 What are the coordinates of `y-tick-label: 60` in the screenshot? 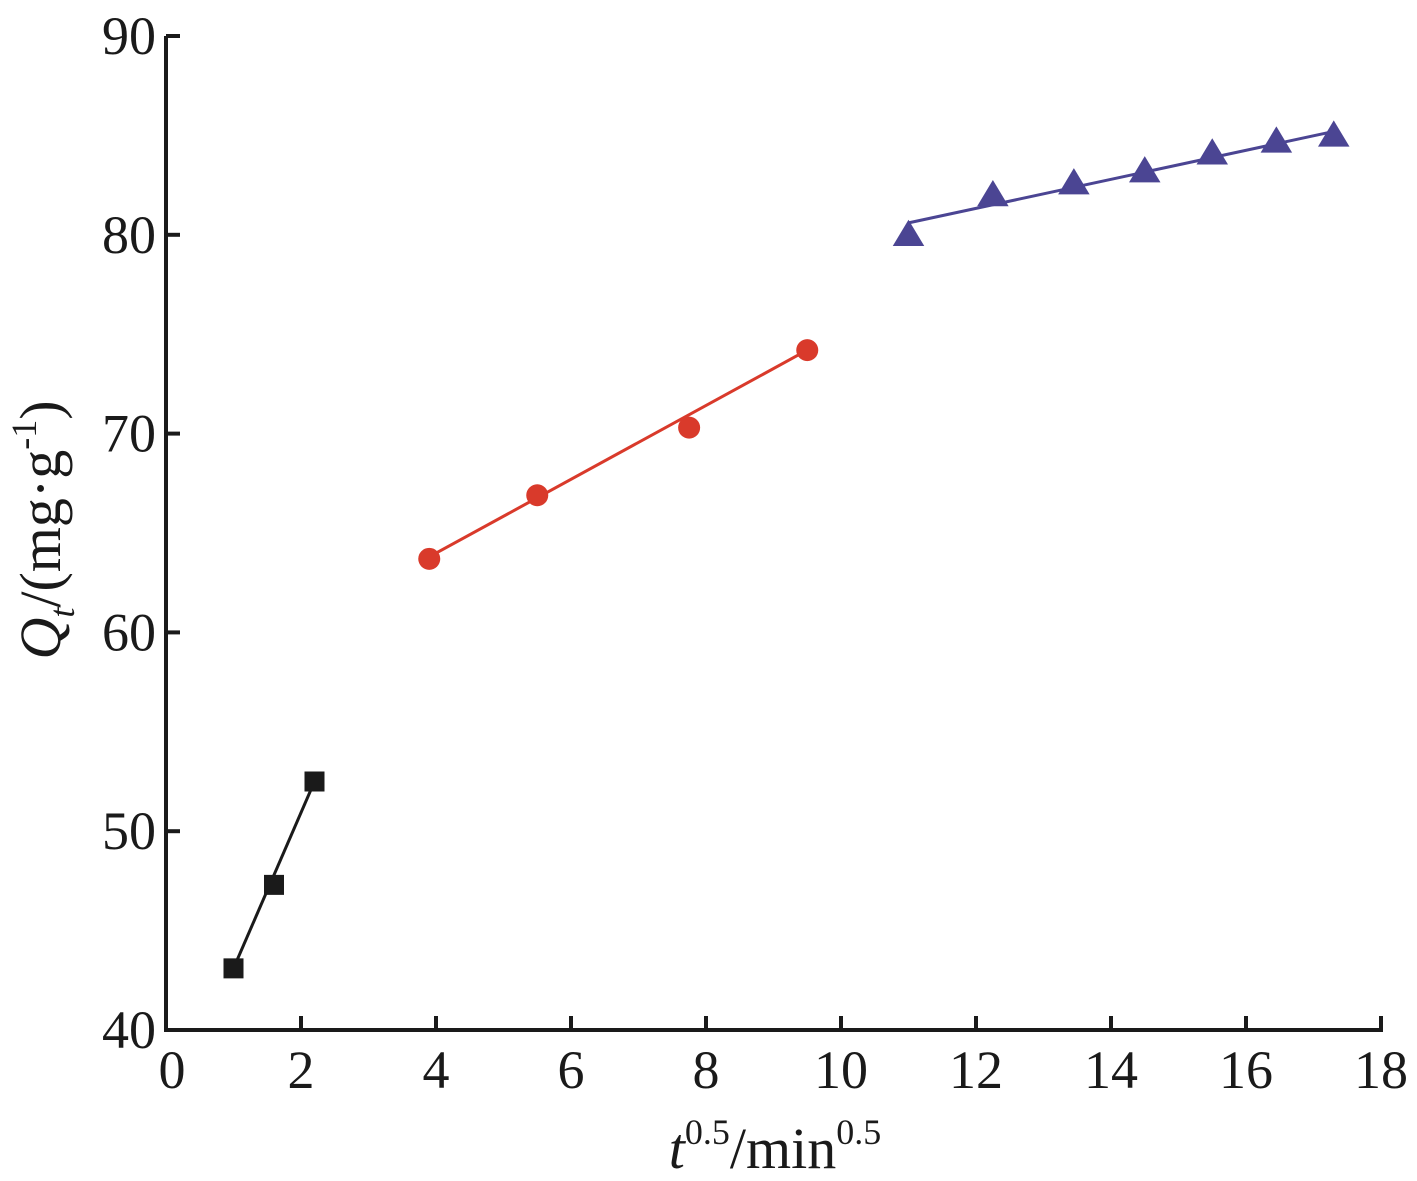 It's located at (129, 632).